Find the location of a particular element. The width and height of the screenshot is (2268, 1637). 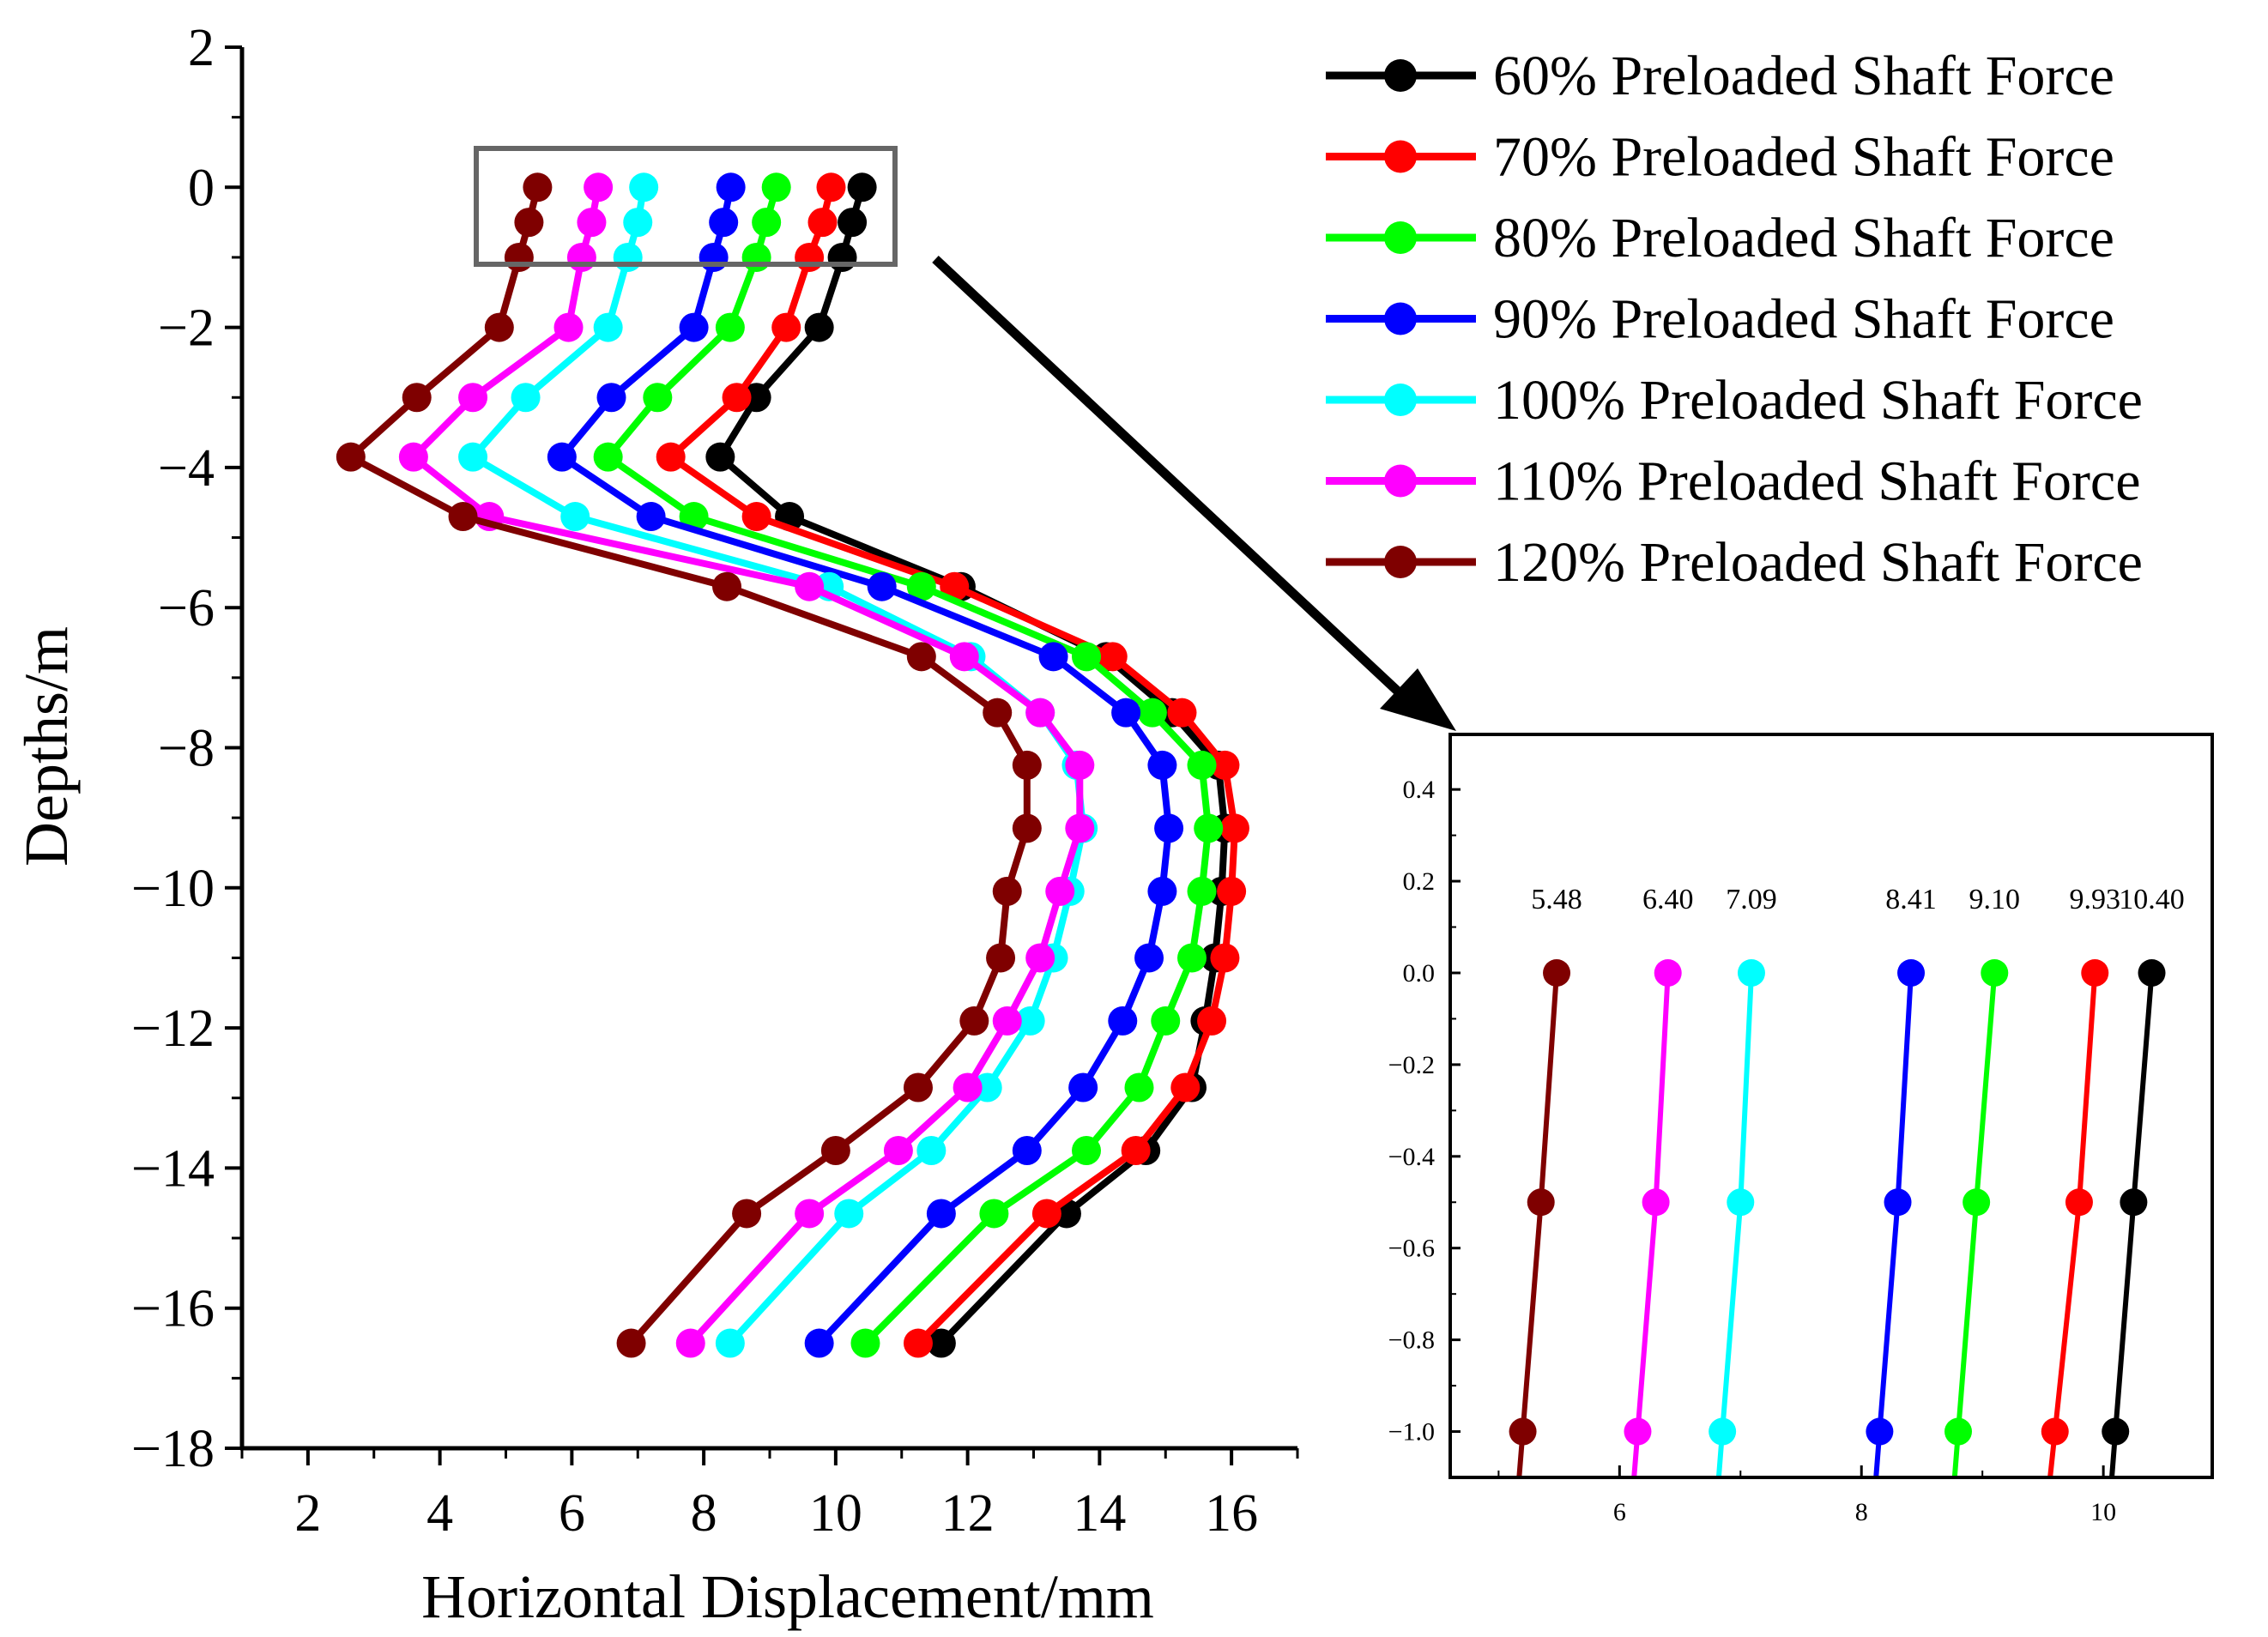

zoom-arrow-shaft is located at coordinates (1172, 480).